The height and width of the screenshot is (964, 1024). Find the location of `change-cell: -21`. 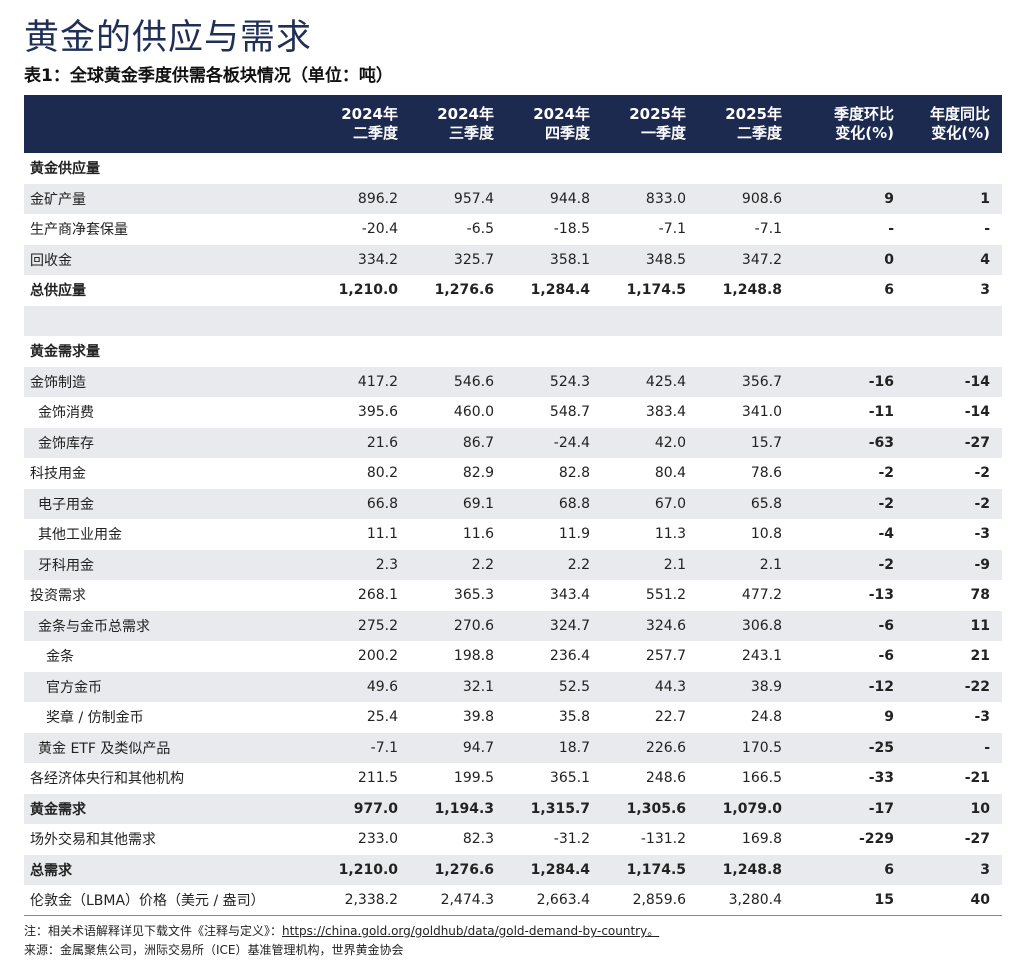

change-cell: -21 is located at coordinates (977, 778).